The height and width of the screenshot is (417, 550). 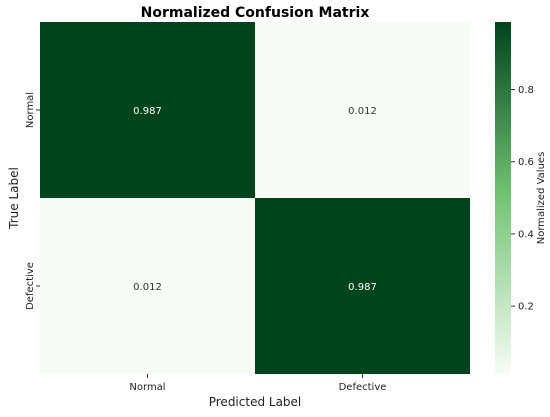 What do you see at coordinates (30, 286) in the screenshot?
I see `y-tick-label: Defective` at bounding box center [30, 286].